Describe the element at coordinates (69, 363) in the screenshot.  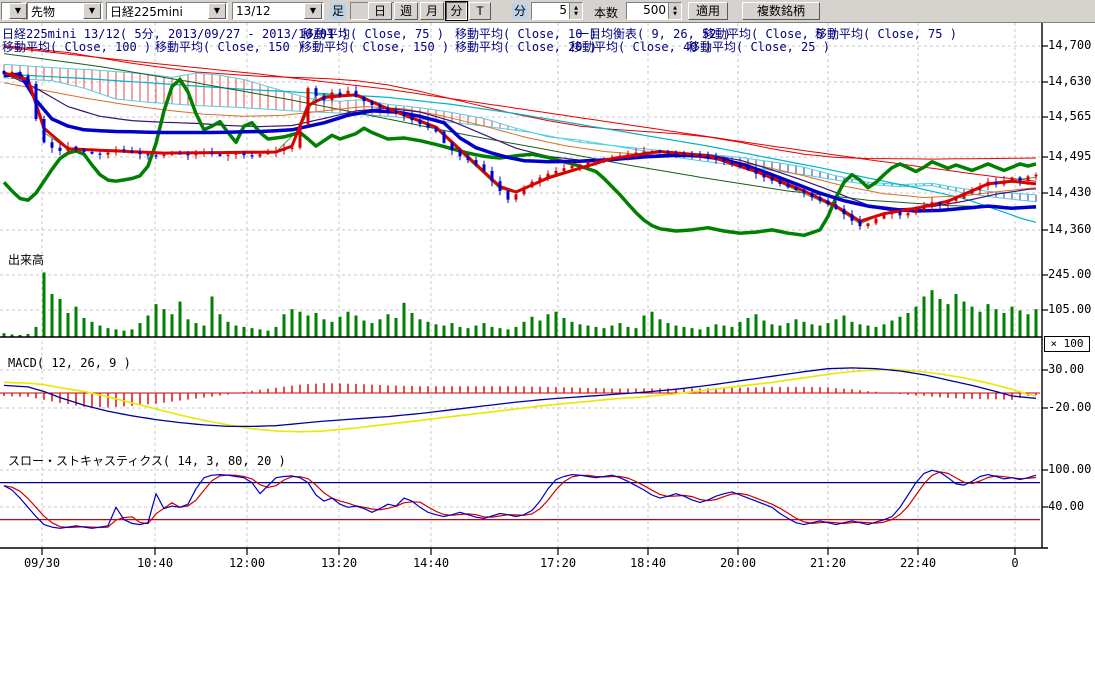
I see `macd-panel-title: MACD( 12, 26, 9 )` at that location.